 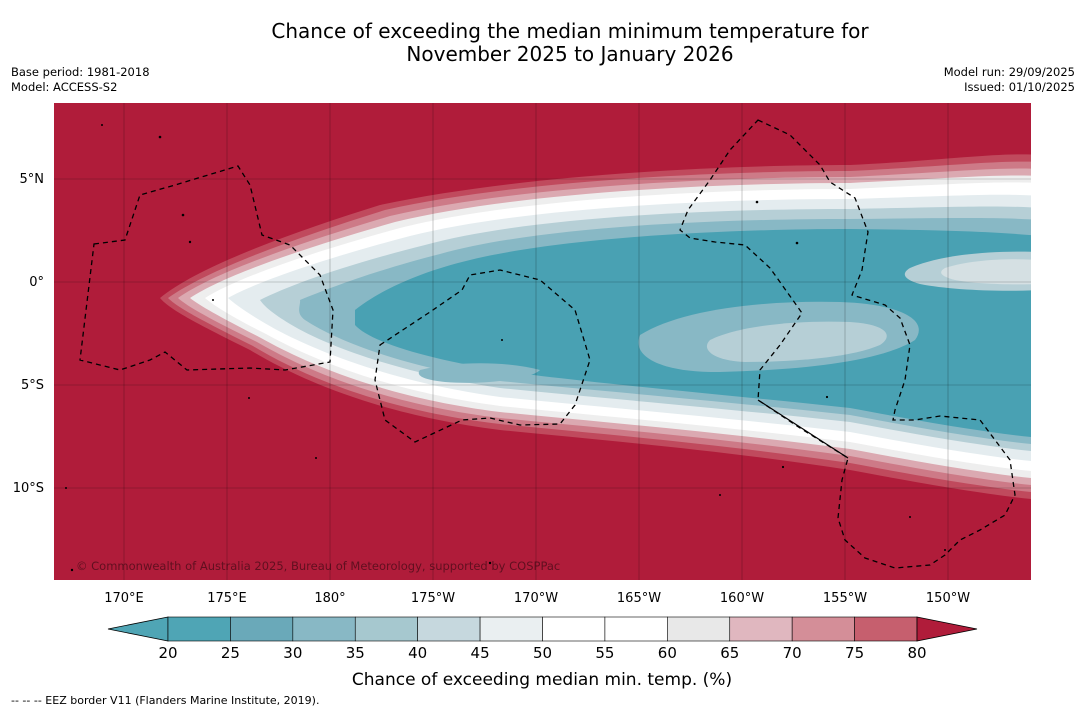 I want to click on lat-label: 0°, so click(x=36, y=282).